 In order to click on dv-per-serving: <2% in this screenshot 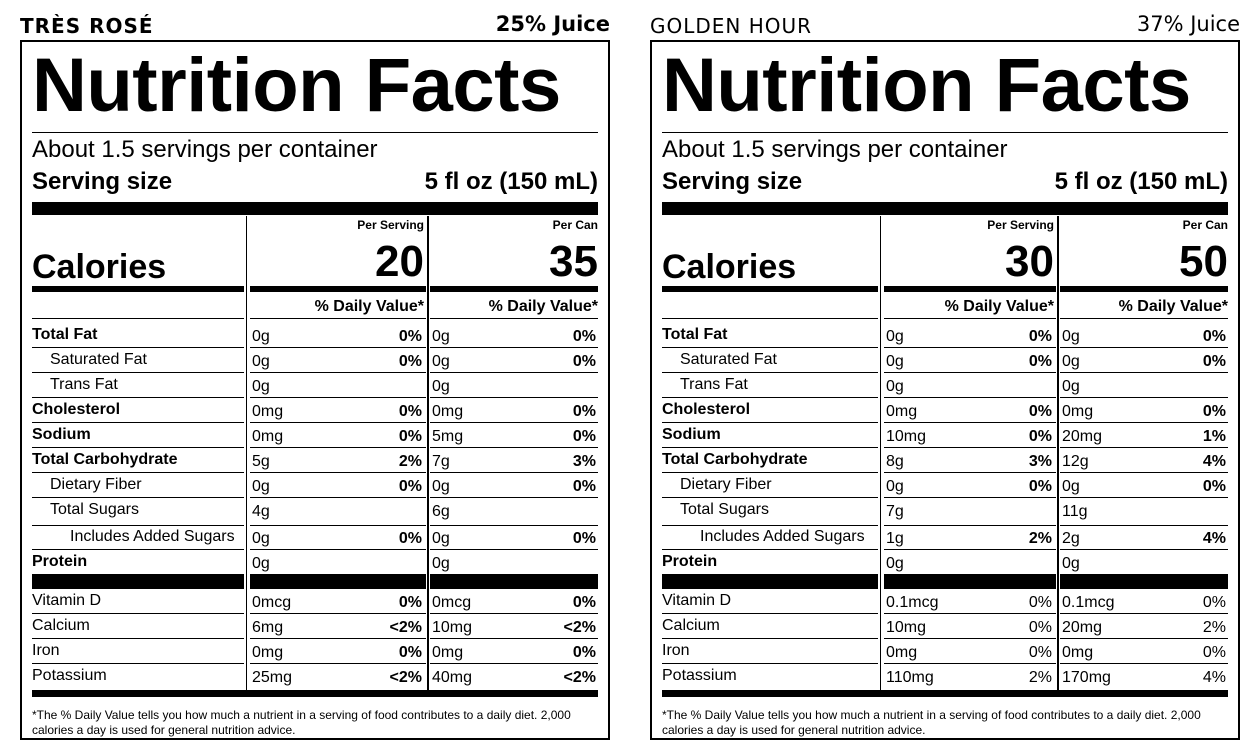, I will do `click(405, 627)`.